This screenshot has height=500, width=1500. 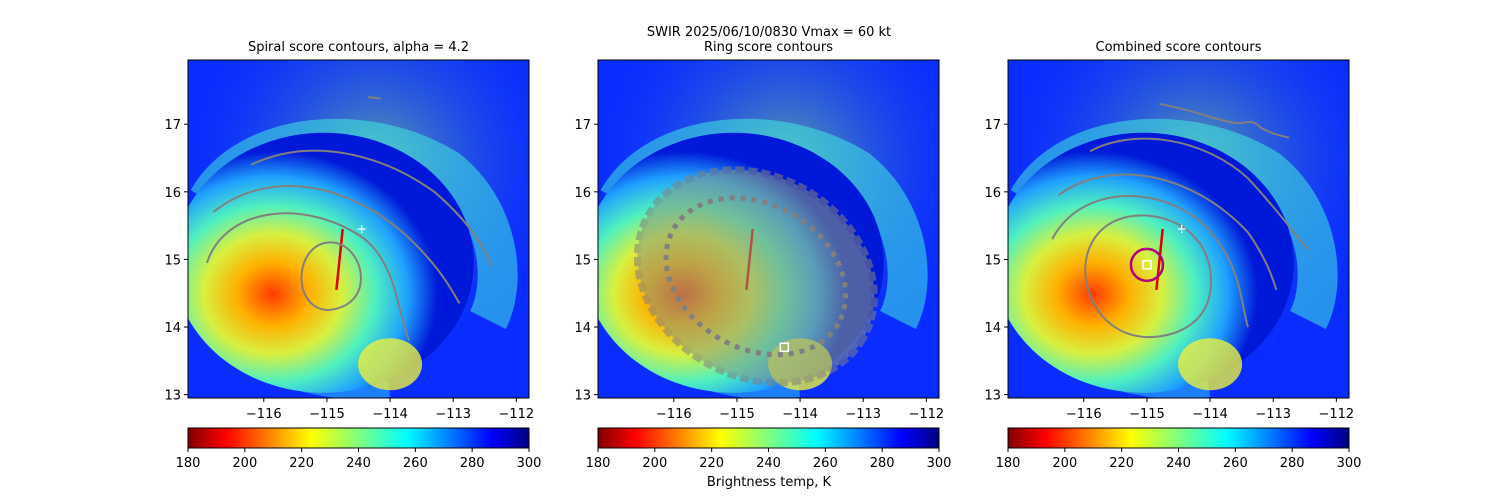 What do you see at coordinates (1179, 47) in the screenshot?
I see `panel-title: Combined score contours` at bounding box center [1179, 47].